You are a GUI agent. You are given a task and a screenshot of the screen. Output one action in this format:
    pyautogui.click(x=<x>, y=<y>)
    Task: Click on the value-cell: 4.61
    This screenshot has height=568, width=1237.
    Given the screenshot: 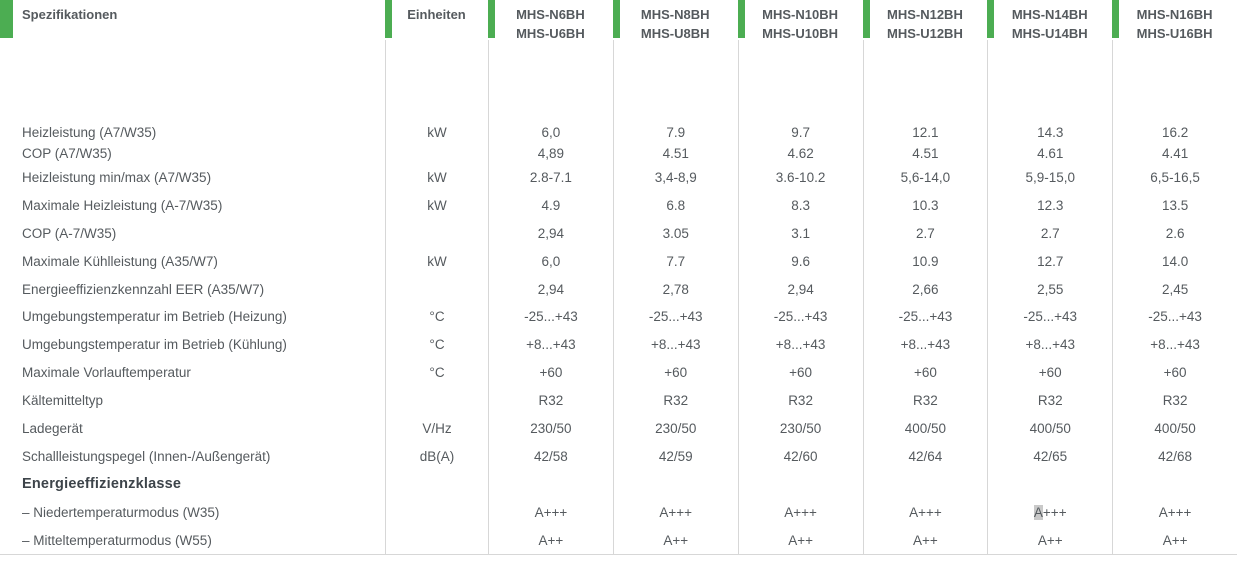 What is the action you would take?
    pyautogui.click(x=1049, y=153)
    